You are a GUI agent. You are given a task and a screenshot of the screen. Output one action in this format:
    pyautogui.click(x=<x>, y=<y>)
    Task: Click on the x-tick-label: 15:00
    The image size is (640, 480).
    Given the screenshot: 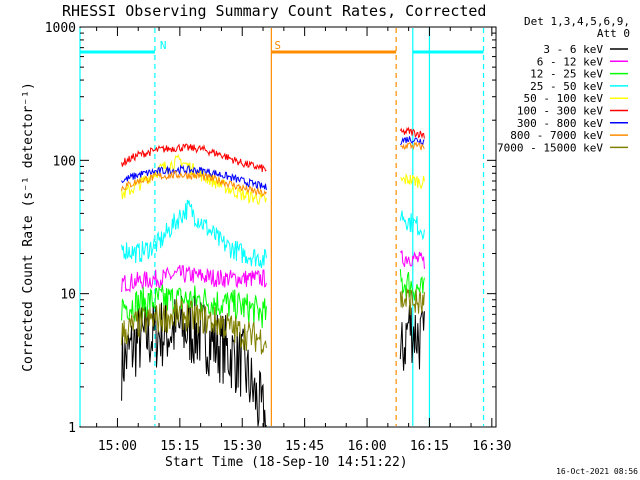 What is the action you would take?
    pyautogui.click(x=117, y=446)
    